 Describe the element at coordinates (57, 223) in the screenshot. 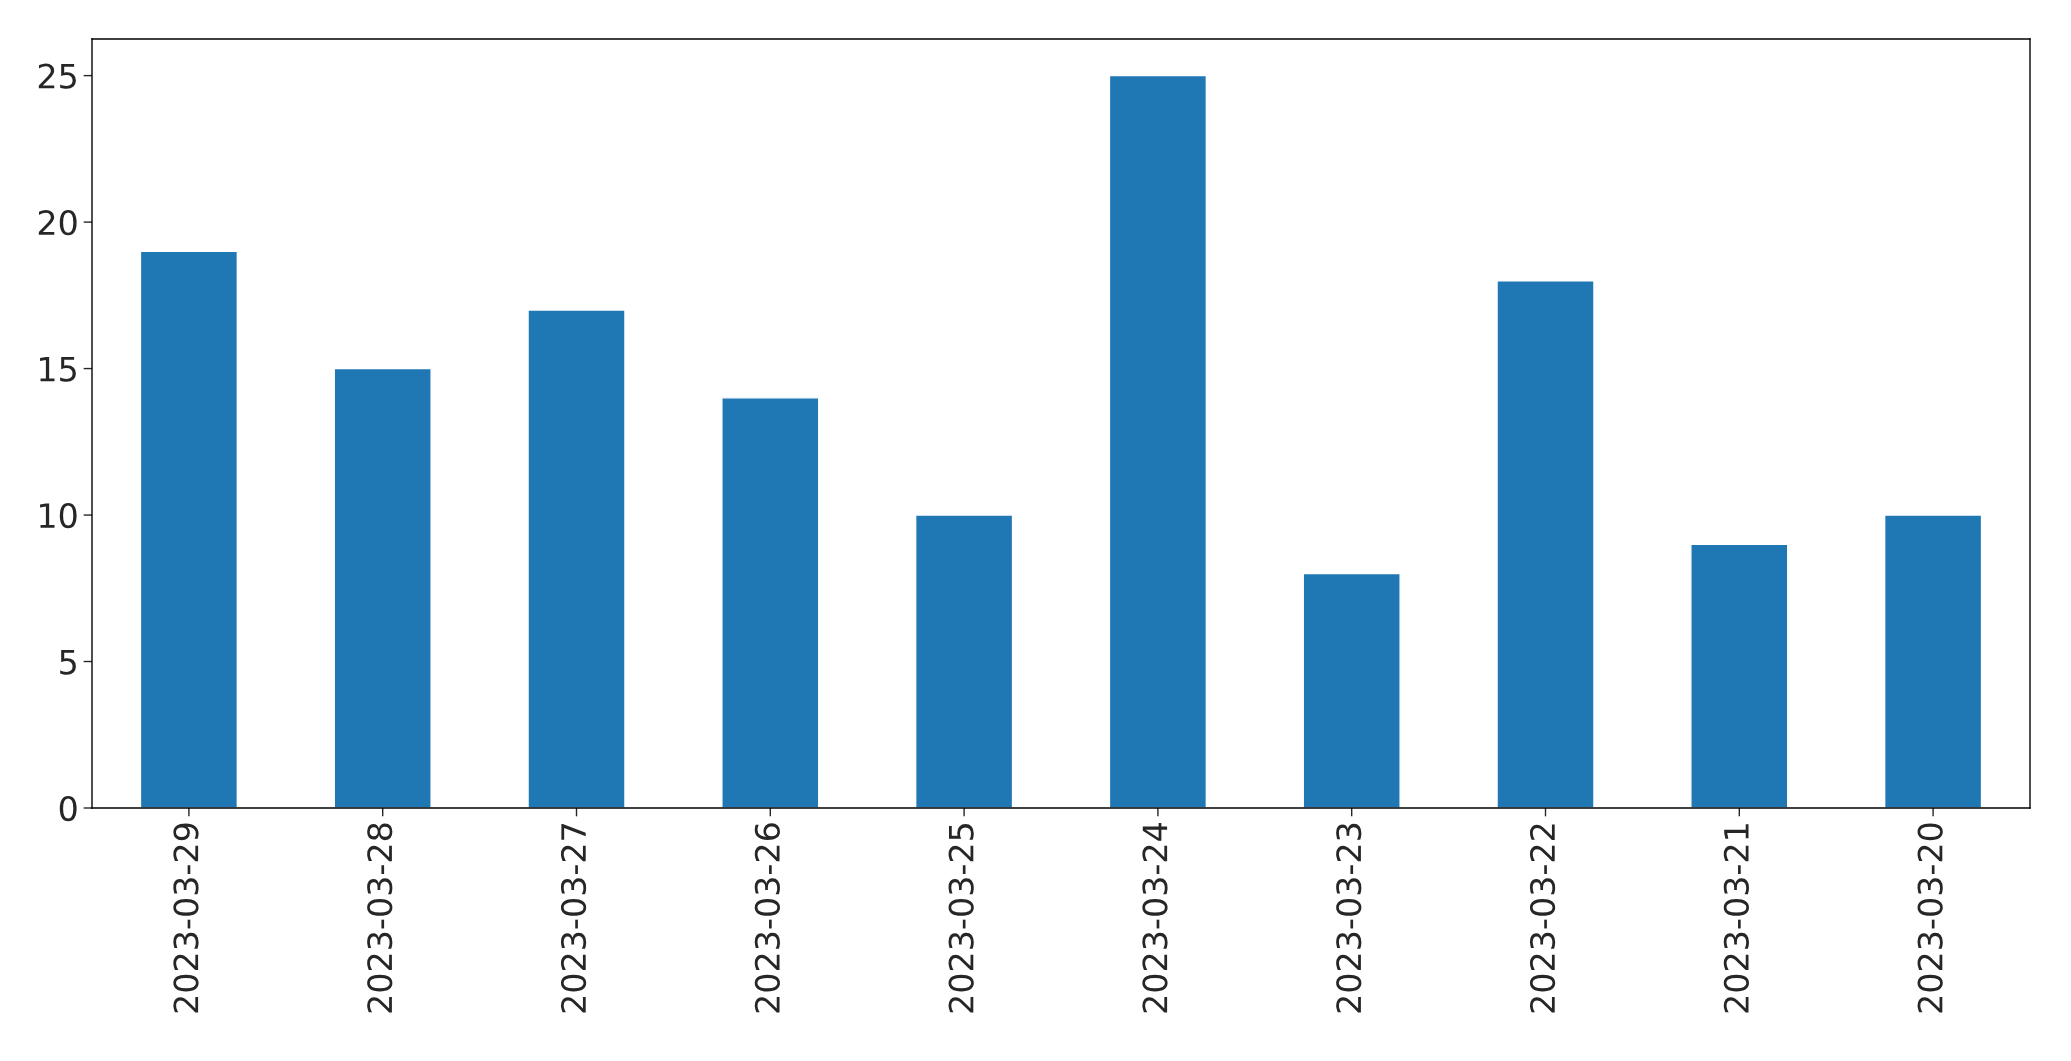

I see `y-tick-label: 20` at that location.